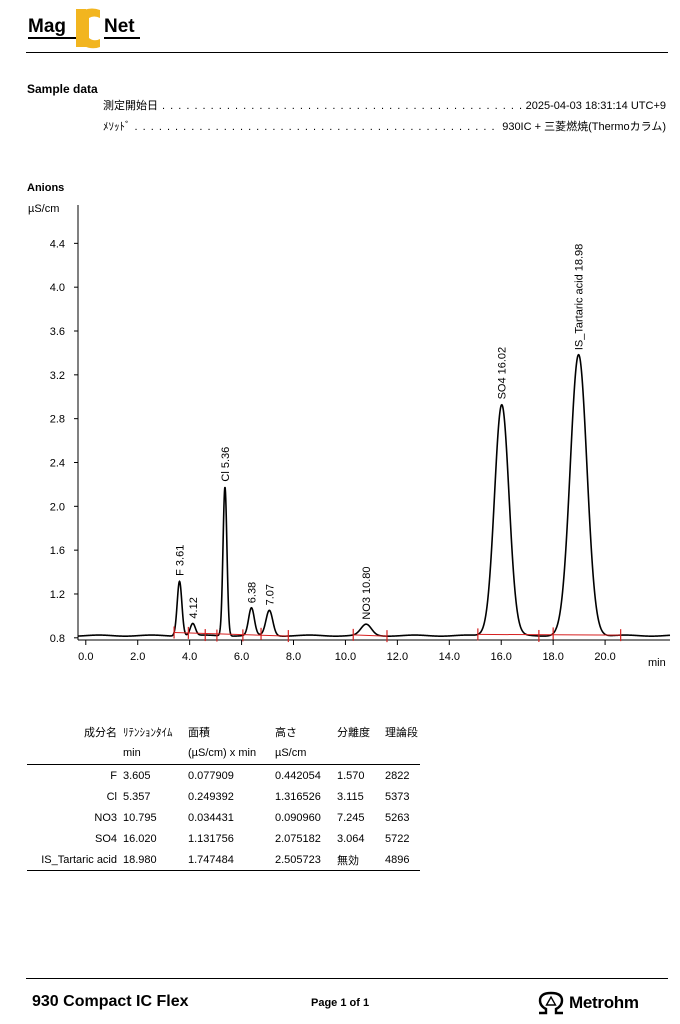 The height and width of the screenshot is (1024, 680). I want to click on metrohm-omega-icon, so click(551, 1003).